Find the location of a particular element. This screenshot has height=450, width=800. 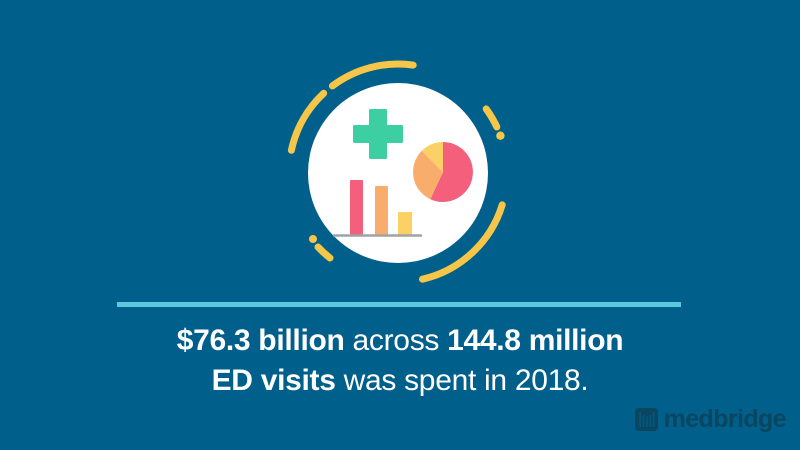

medbridge-bridge-icon is located at coordinates (646, 419).